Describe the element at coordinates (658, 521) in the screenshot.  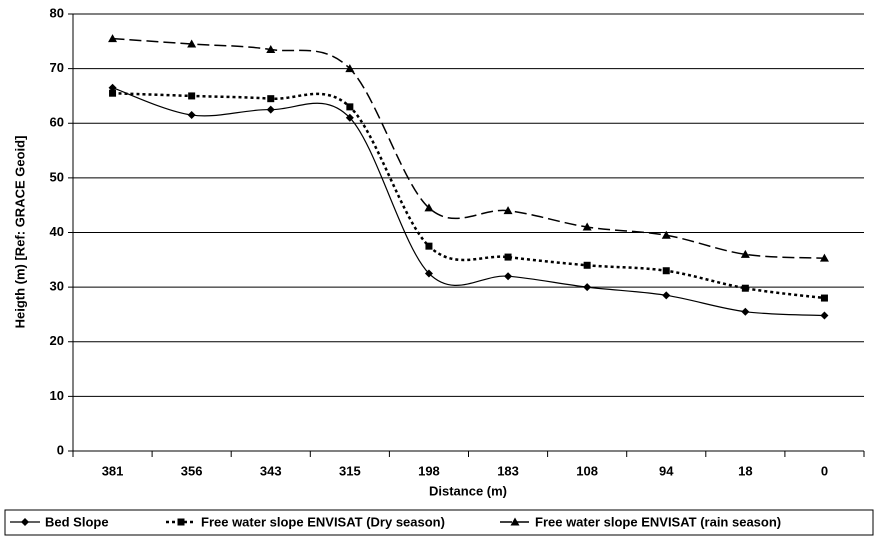
I see `legend-label: Free water slope ENVISAT (rain season)` at that location.